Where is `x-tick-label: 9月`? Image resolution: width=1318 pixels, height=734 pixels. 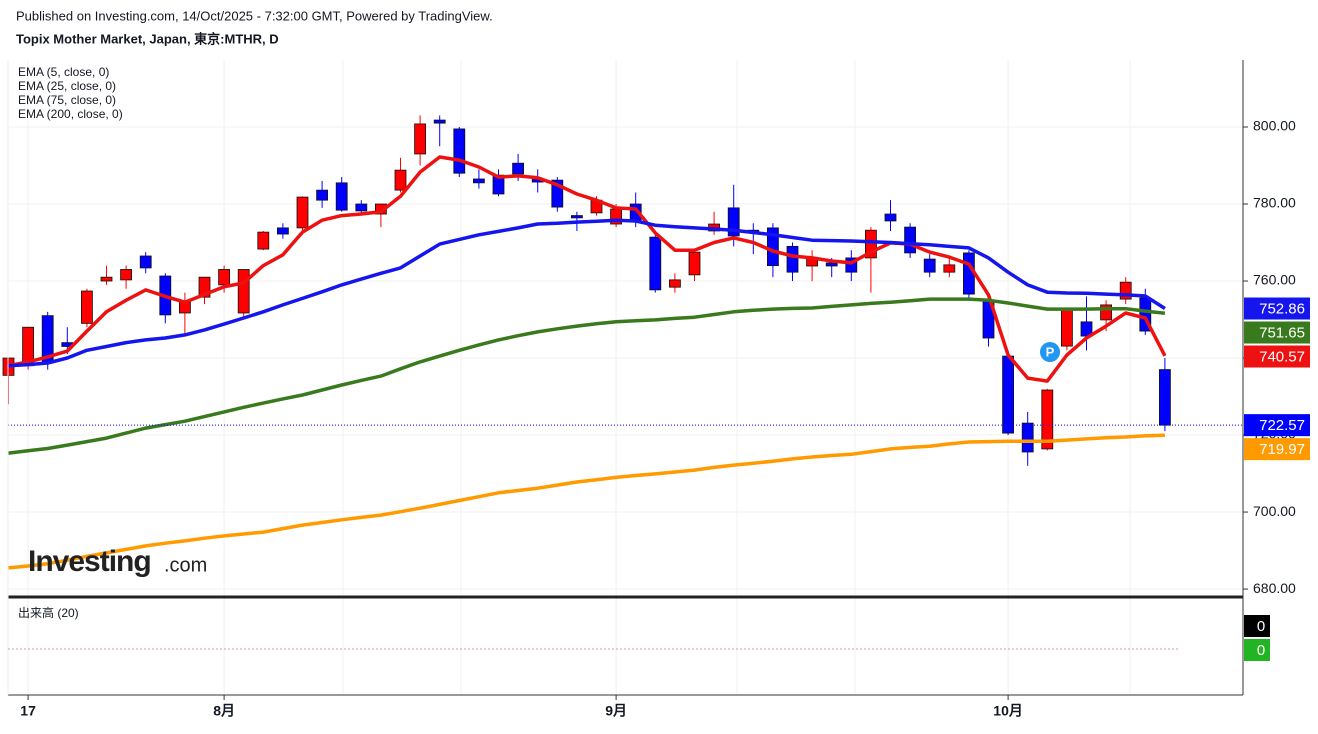
x-tick-label: 9月 is located at coordinates (616, 711).